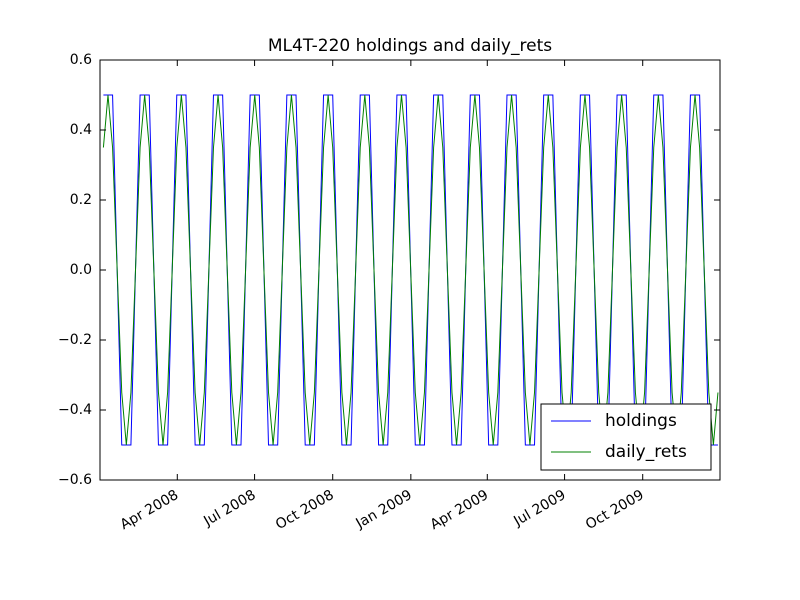  Describe the element at coordinates (81, 60) in the screenshot. I see `y-tick-label: 0.6` at that location.